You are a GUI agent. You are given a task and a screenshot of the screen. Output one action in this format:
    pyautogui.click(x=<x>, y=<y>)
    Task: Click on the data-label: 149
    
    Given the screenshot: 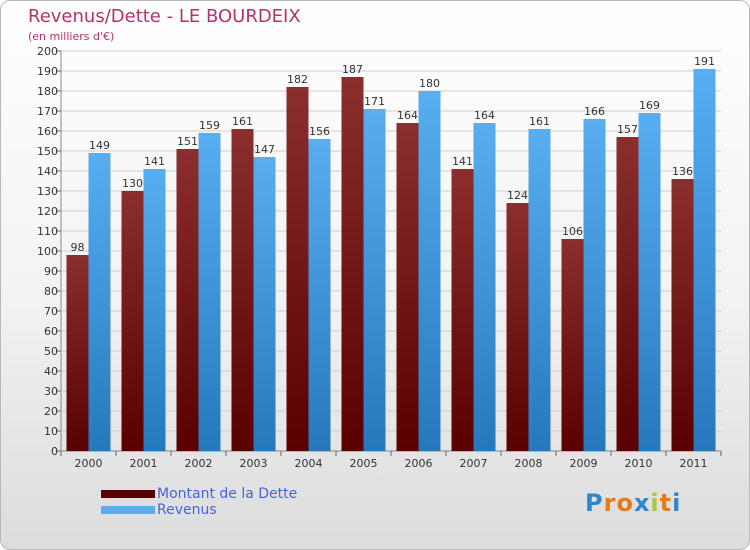 What is the action you would take?
    pyautogui.click(x=99, y=145)
    